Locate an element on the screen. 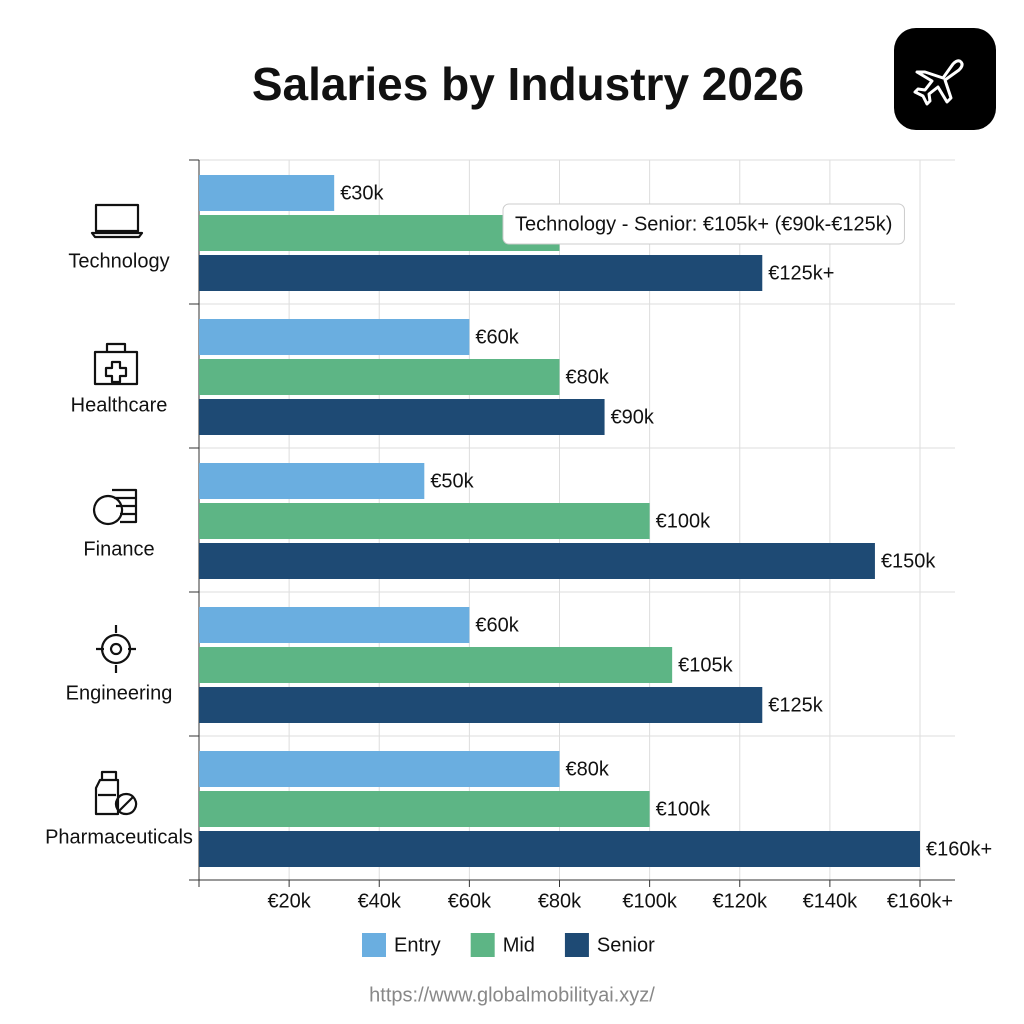 Image resolution: width=1024 pixels, height=1024 pixels. footer-url: https://www.globalmobilityai.xyz/ is located at coordinates (512, 995).